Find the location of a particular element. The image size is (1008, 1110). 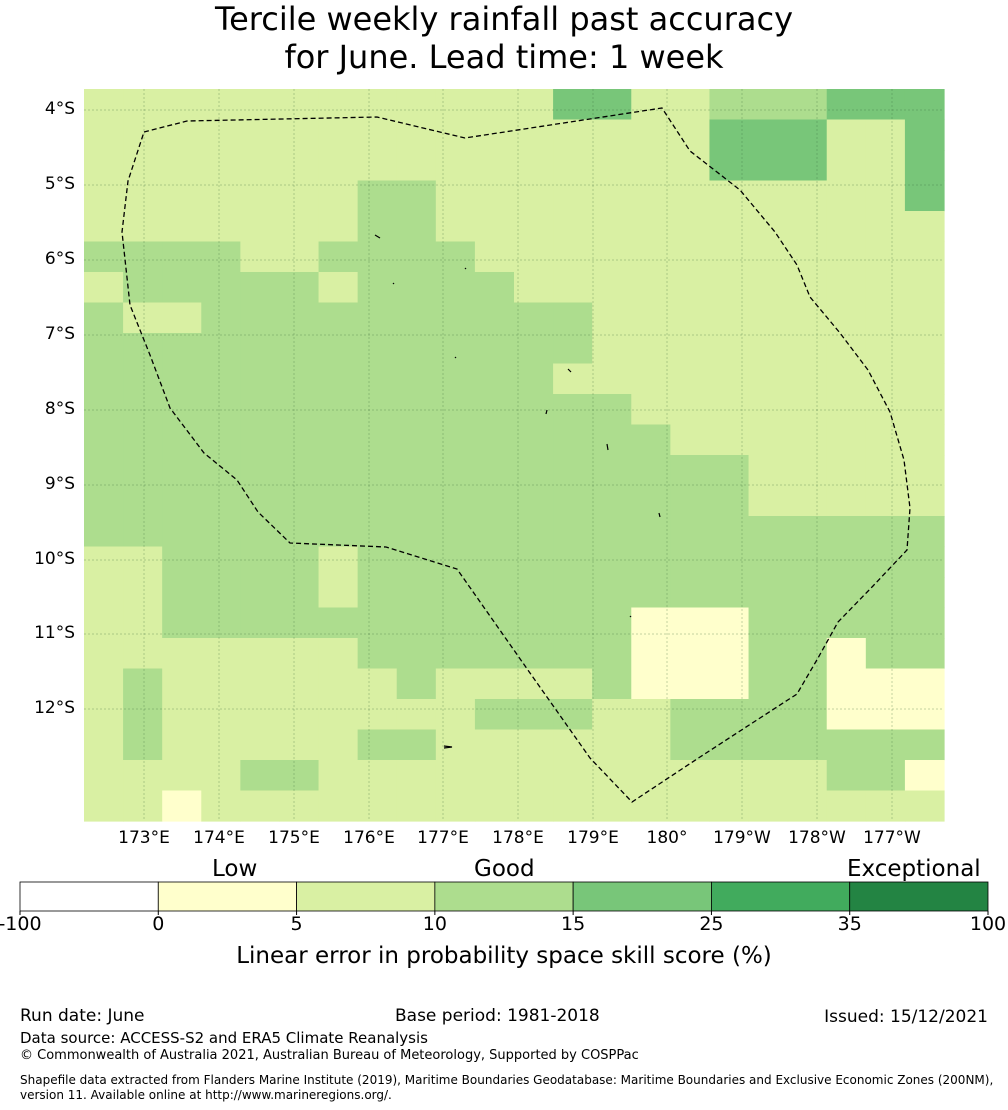

longitude-label: 177°E is located at coordinates (443, 838).